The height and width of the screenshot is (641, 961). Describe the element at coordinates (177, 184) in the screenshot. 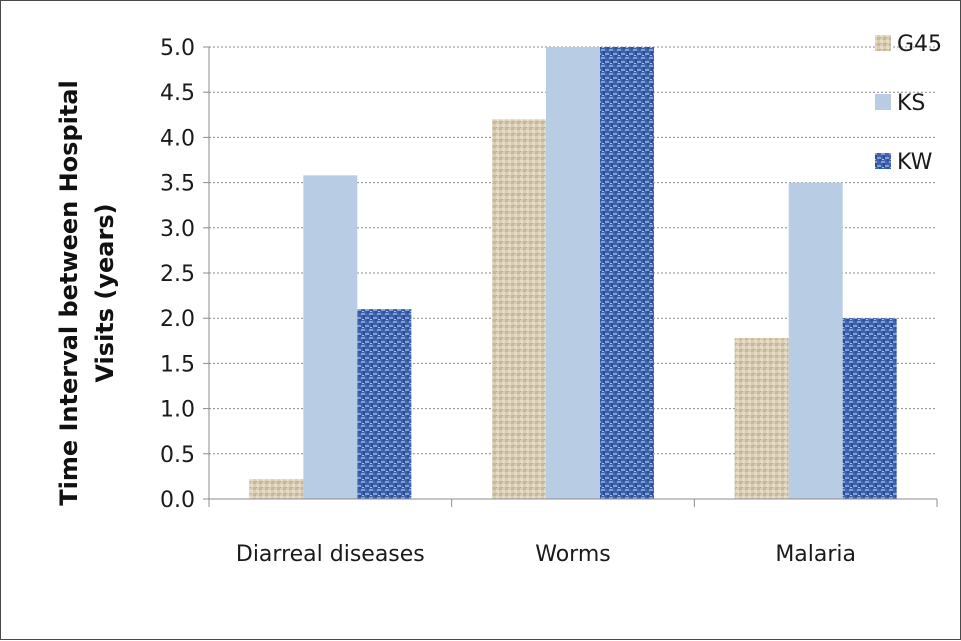

I see `y-tick-label: 3.5` at that location.